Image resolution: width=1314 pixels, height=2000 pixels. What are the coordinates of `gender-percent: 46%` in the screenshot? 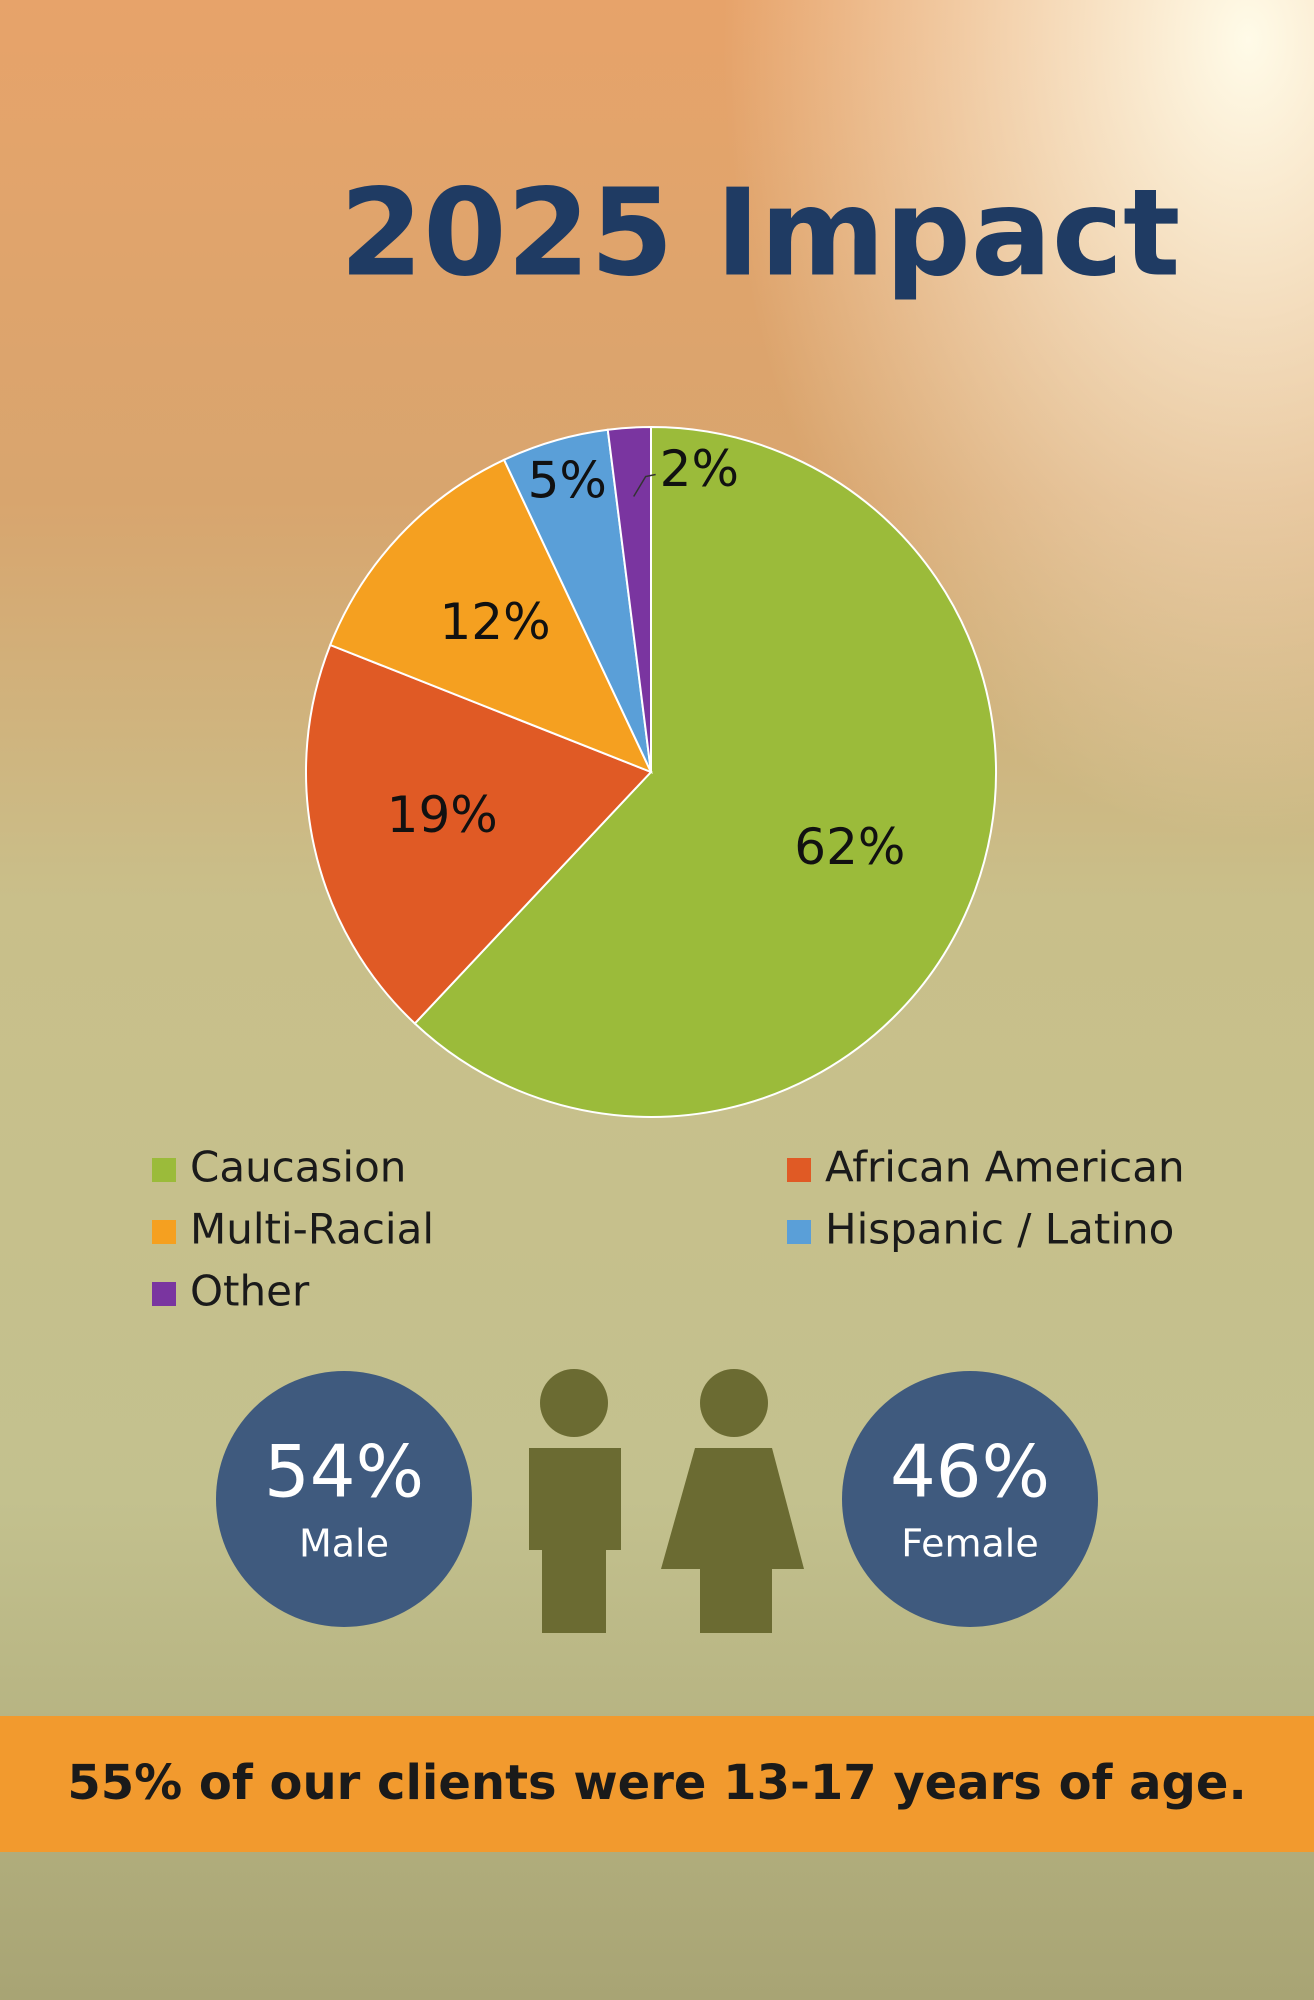 It's located at (970, 1472).